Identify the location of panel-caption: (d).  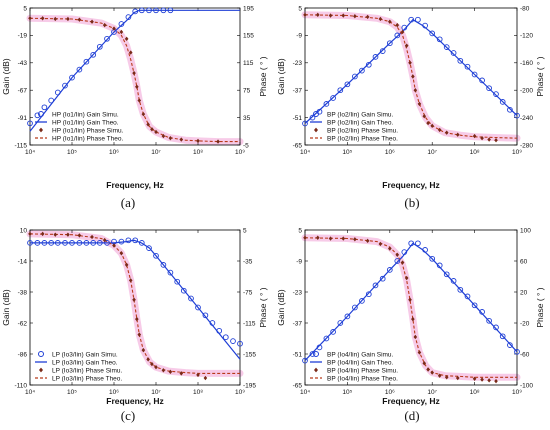
(411, 415).